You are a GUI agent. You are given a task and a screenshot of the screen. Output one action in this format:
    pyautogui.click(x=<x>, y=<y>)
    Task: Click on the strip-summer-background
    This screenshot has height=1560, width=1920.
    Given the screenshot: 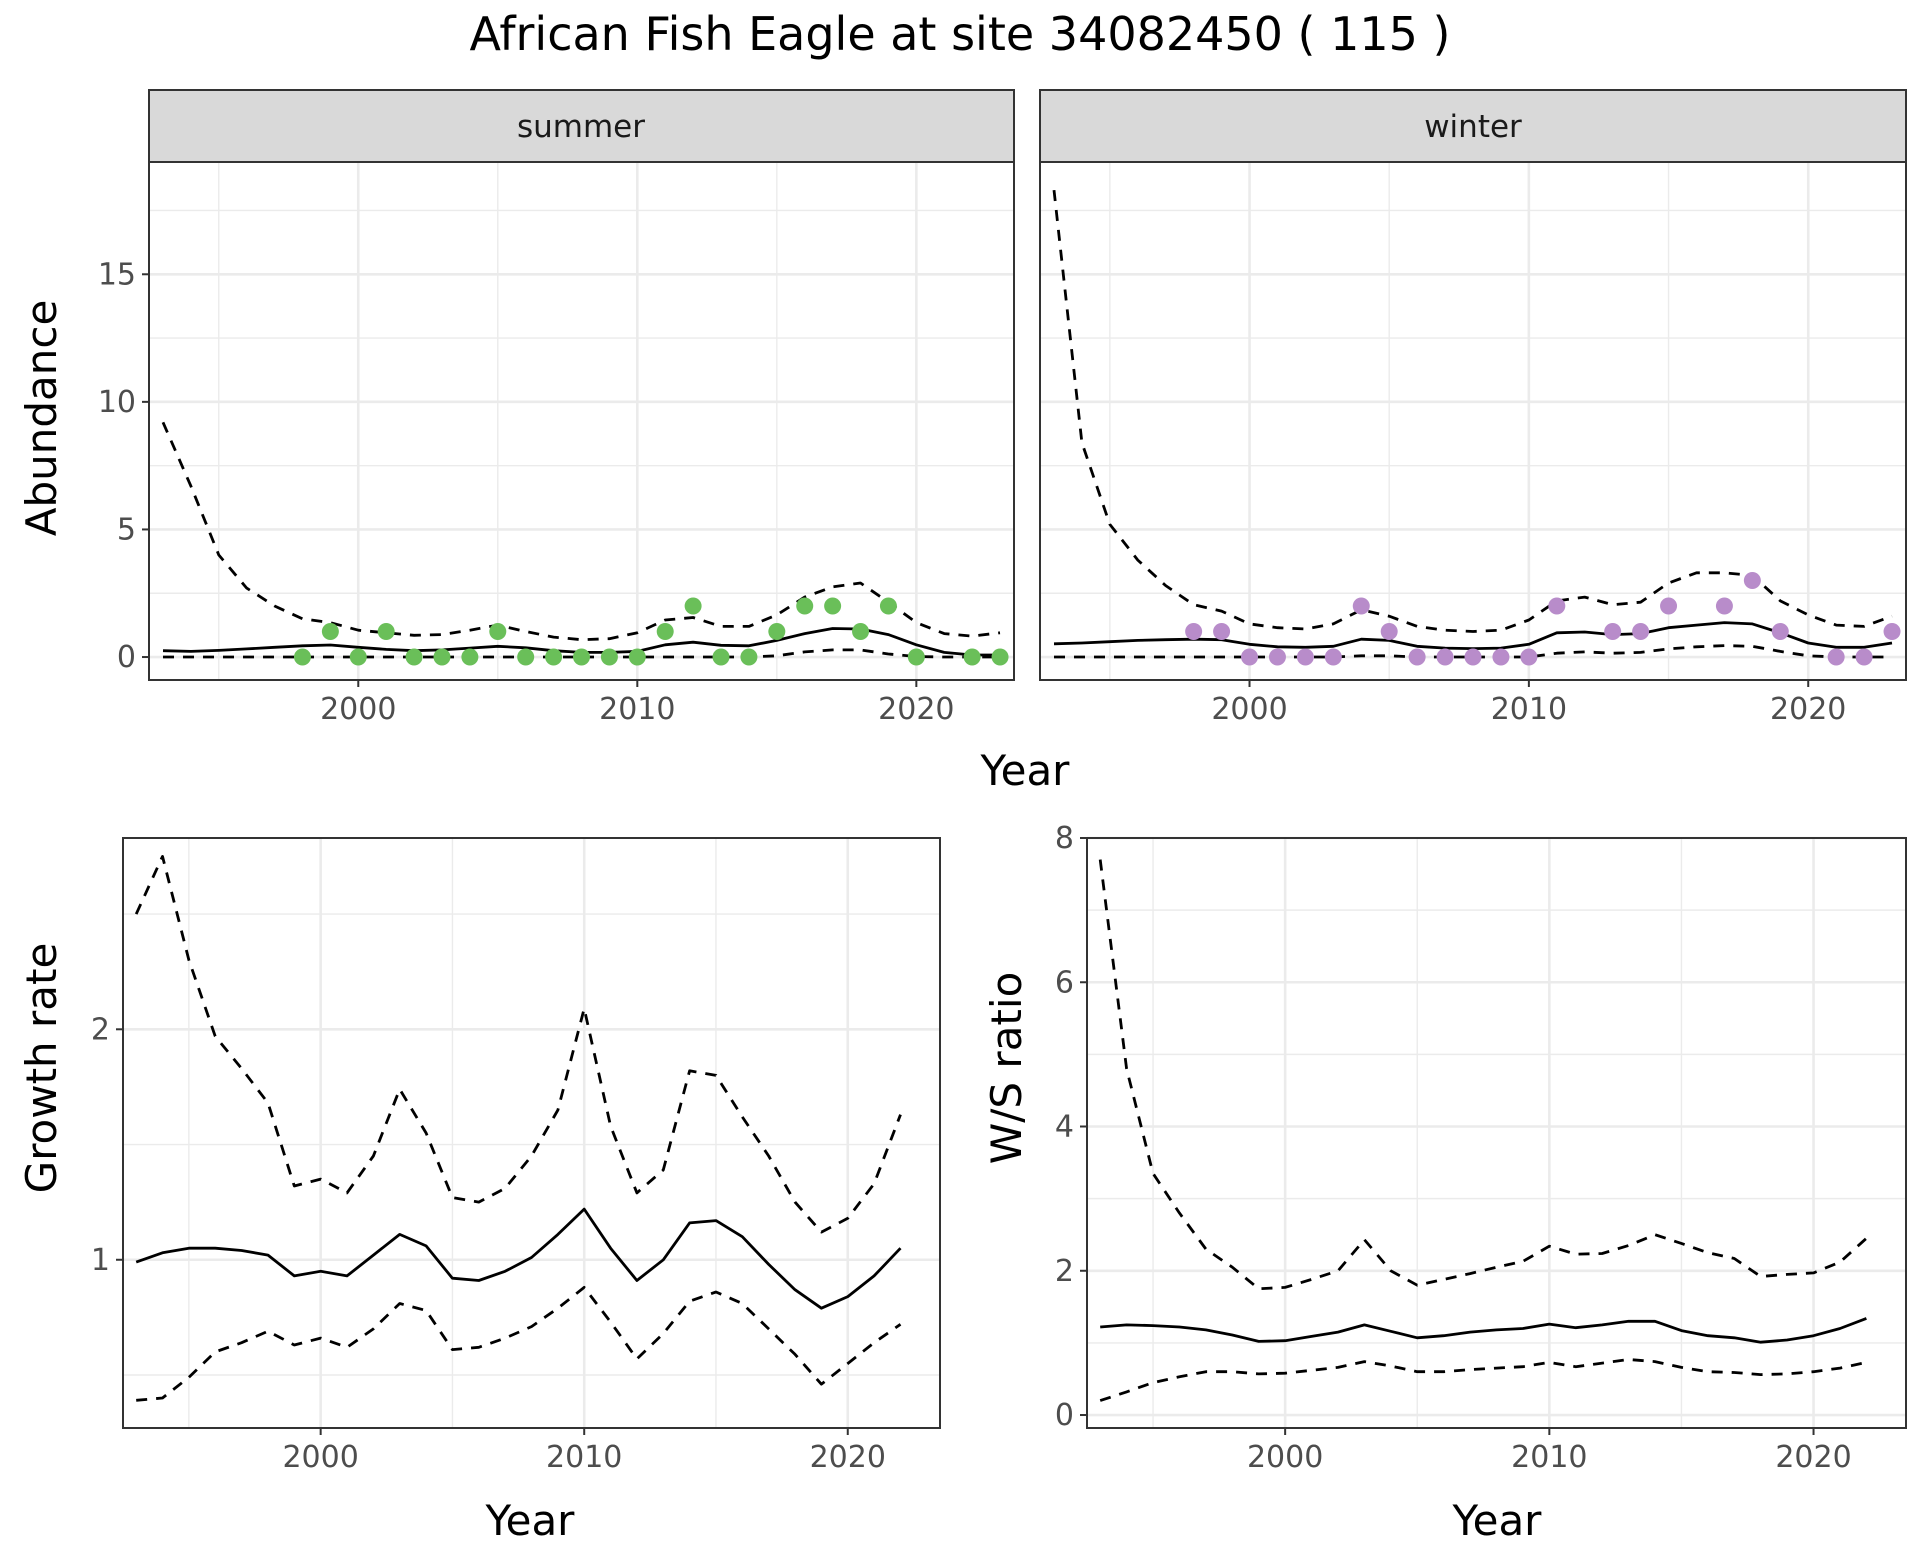 What is the action you would take?
    pyautogui.click(x=581, y=126)
    